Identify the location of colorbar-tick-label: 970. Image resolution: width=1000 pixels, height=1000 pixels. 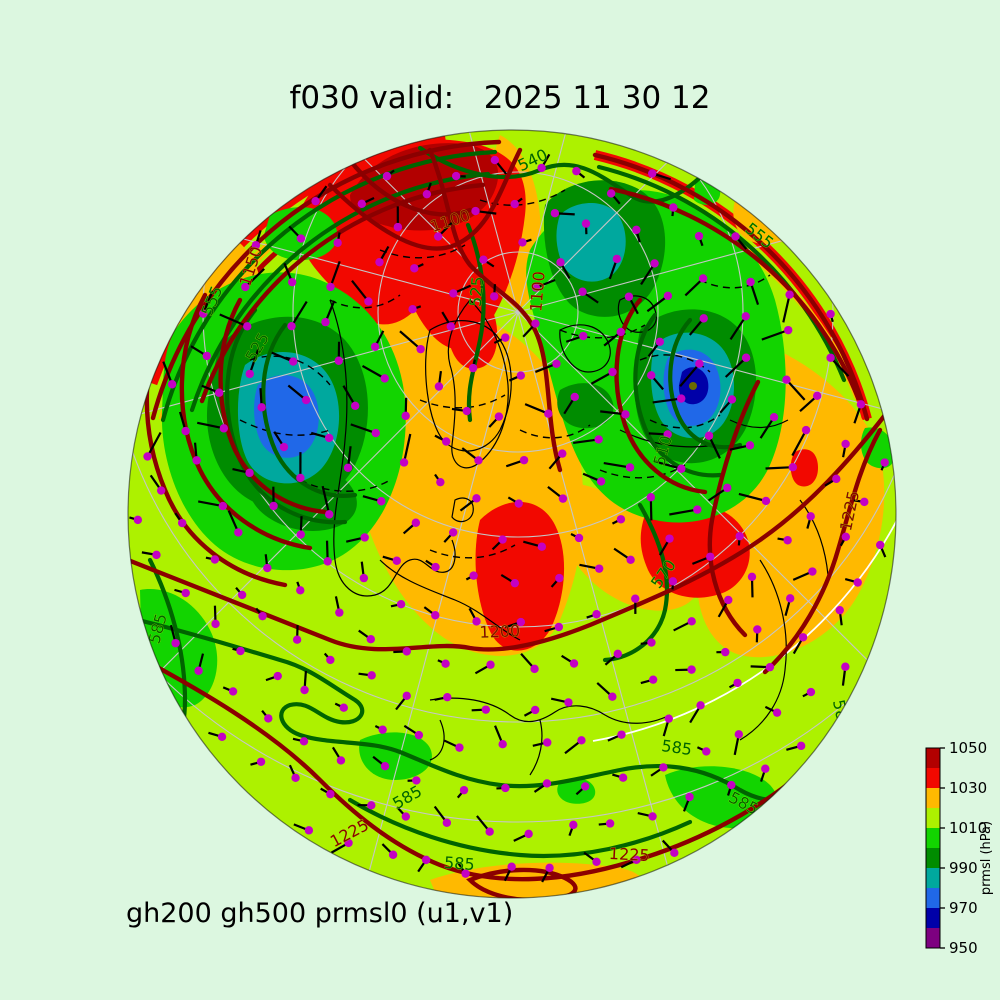
(963, 908).